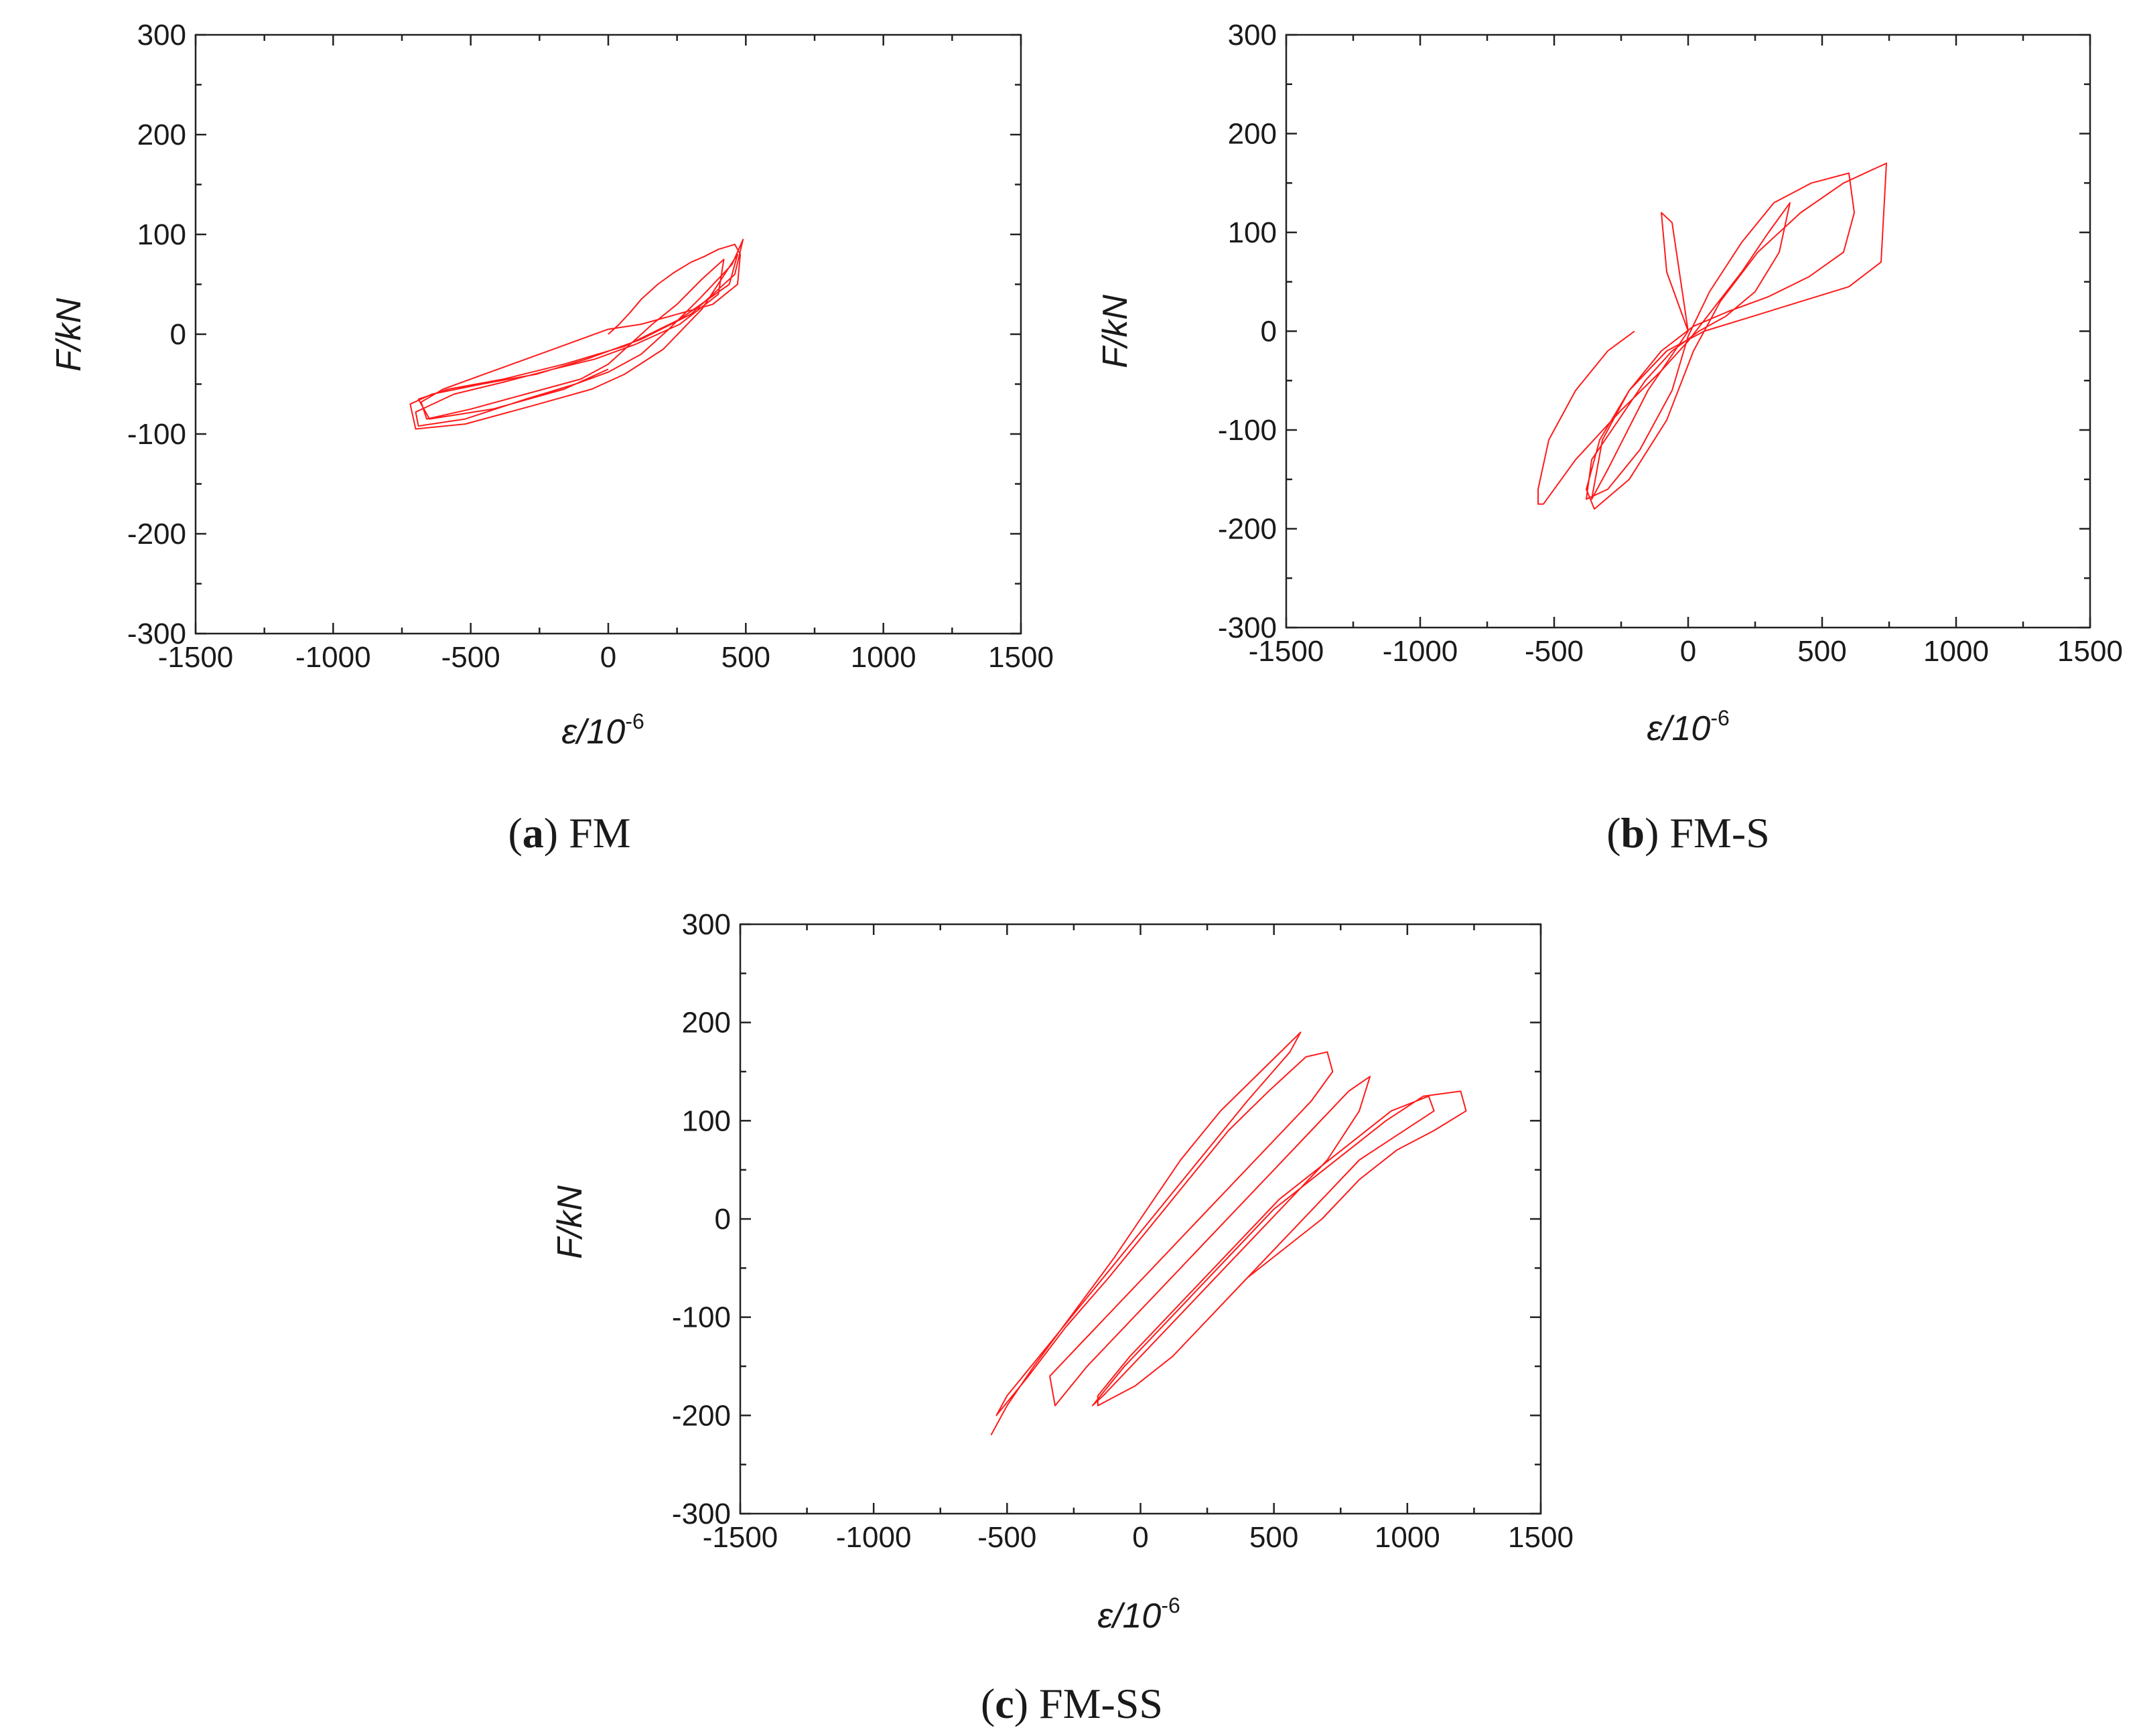 This screenshot has width=2143, height=1736. I want to click on caption-letter: c, so click(1005, 1703).